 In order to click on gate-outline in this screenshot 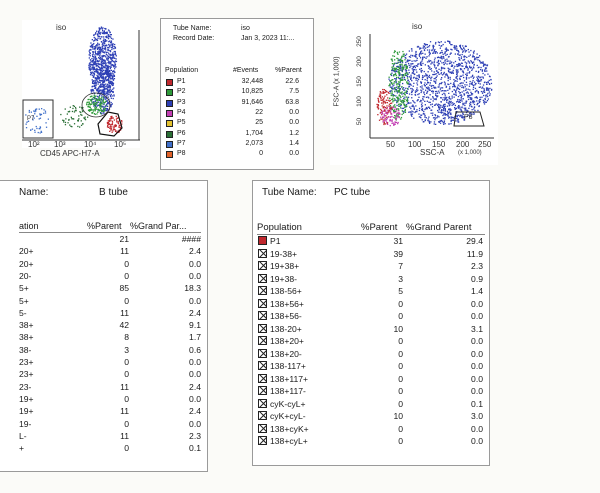, I will do `click(96, 105)`.